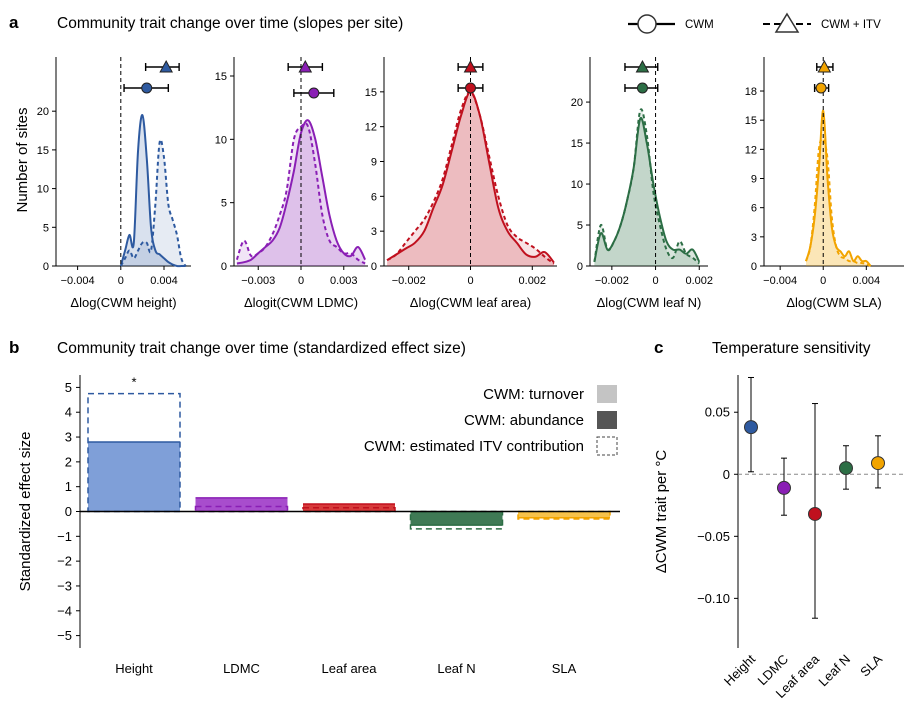 This screenshot has width=909, height=707. Describe the element at coordinates (14, 347) in the screenshot. I see `panel-b-letter: b` at that location.